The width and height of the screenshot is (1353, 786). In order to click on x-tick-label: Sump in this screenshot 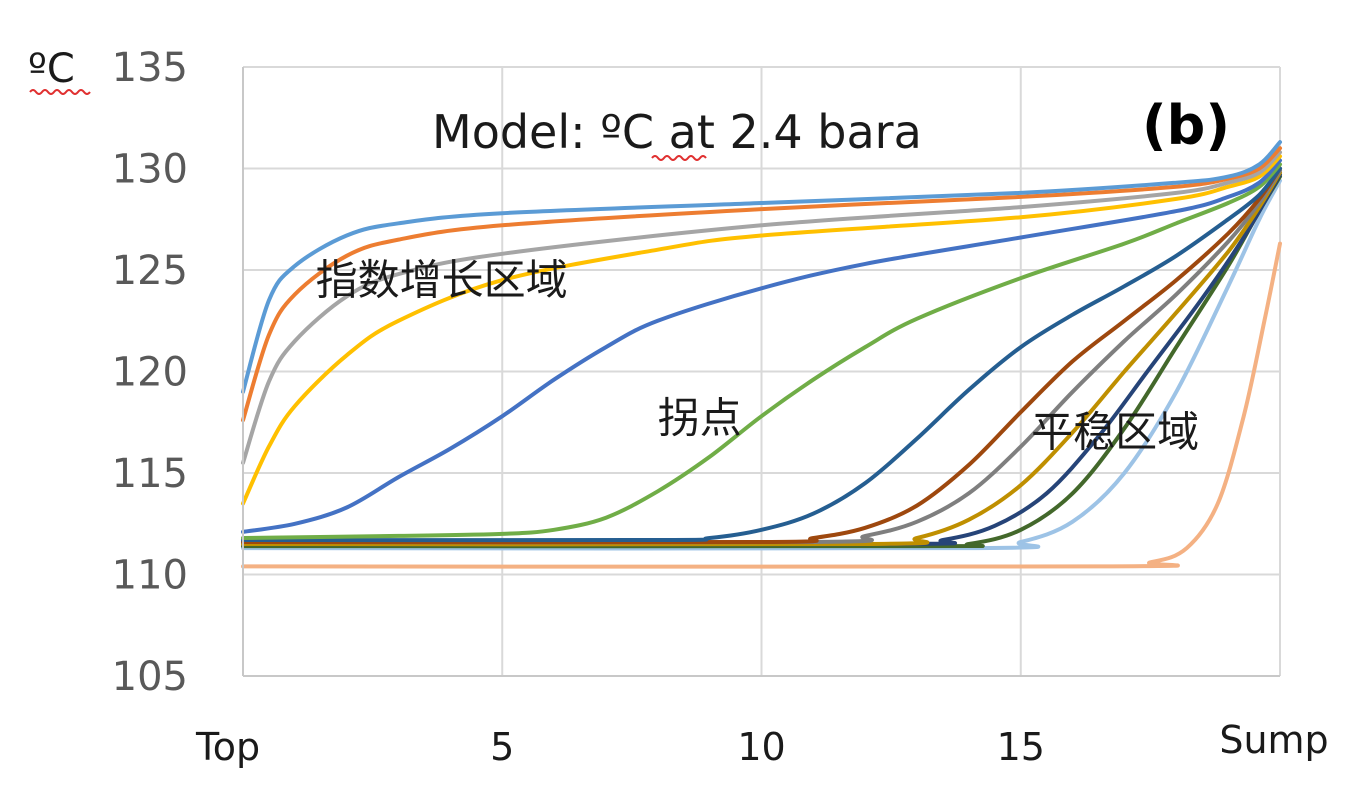, I will do `click(1273, 740)`.